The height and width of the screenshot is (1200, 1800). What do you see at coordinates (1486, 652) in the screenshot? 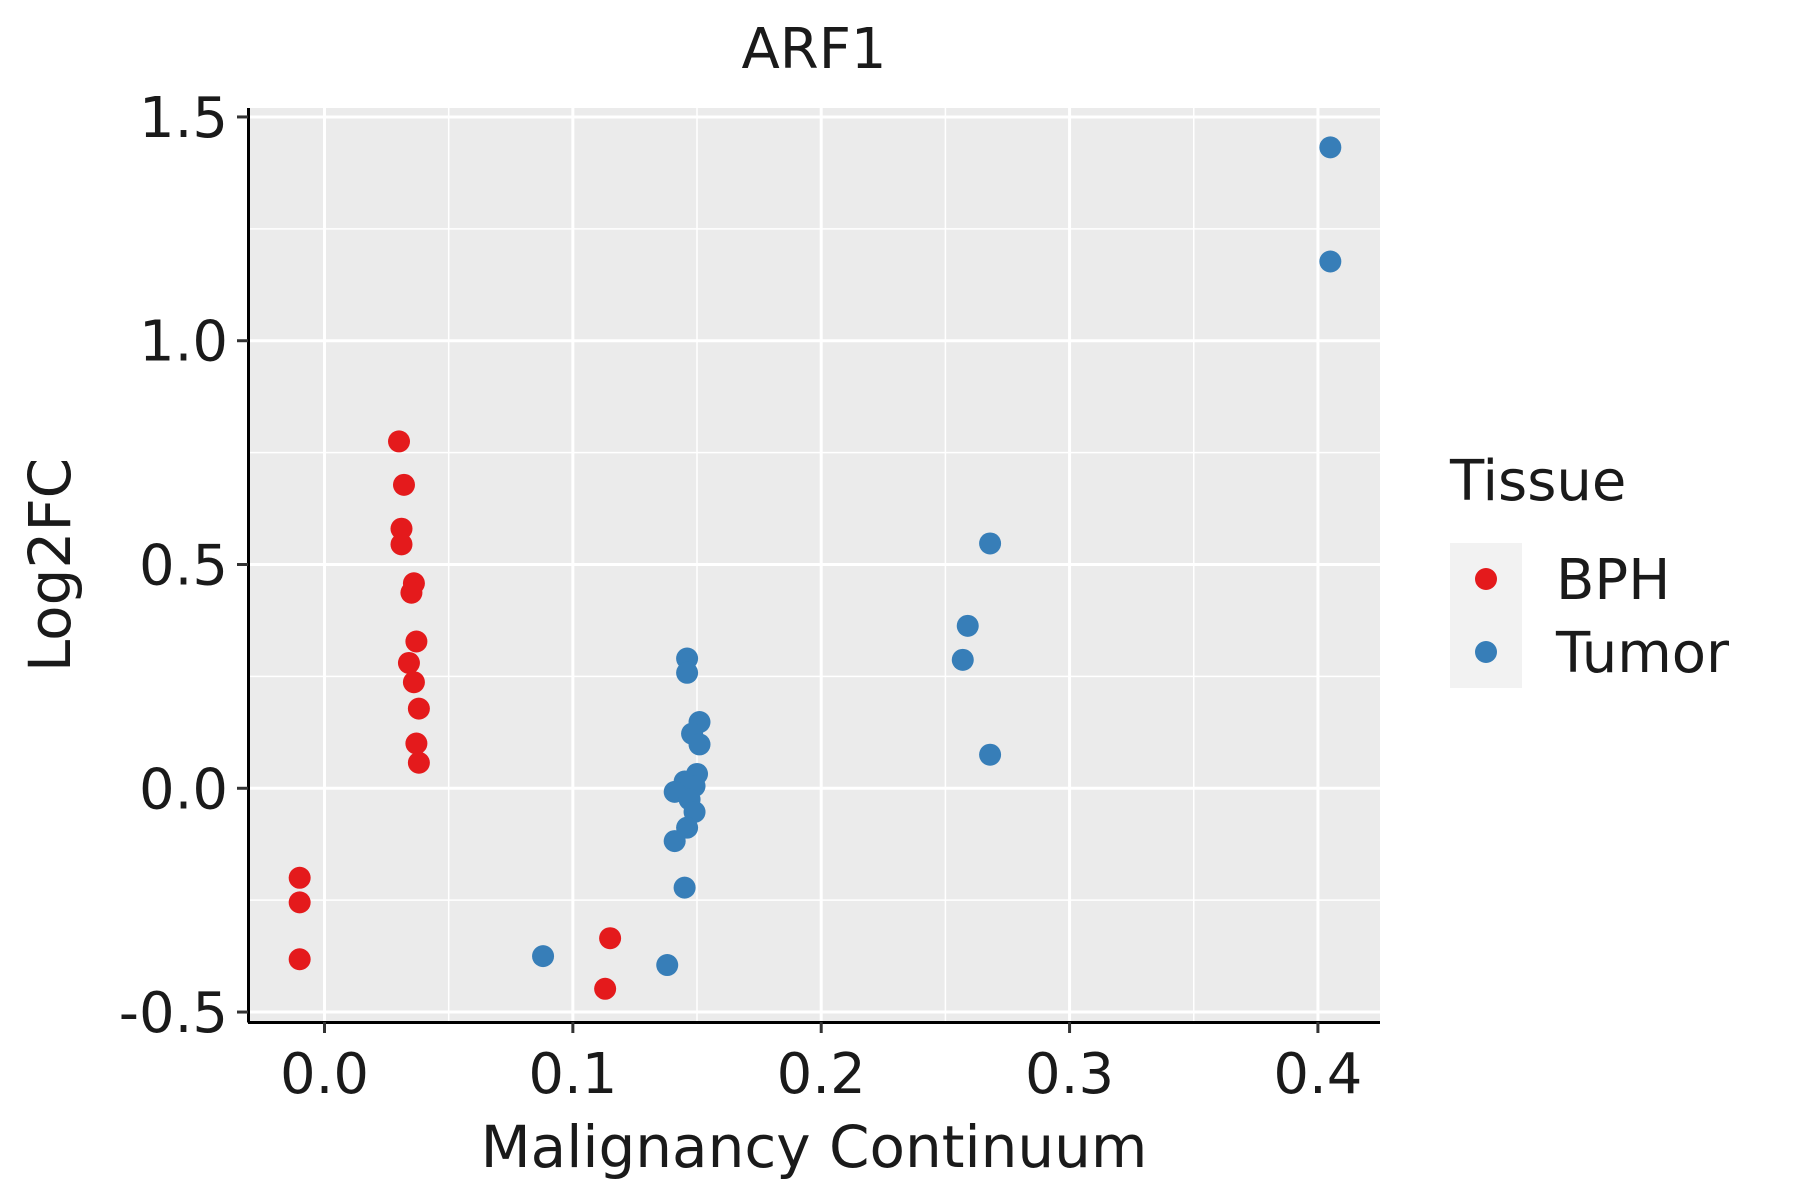
I see `legend-key-tumor` at bounding box center [1486, 652].